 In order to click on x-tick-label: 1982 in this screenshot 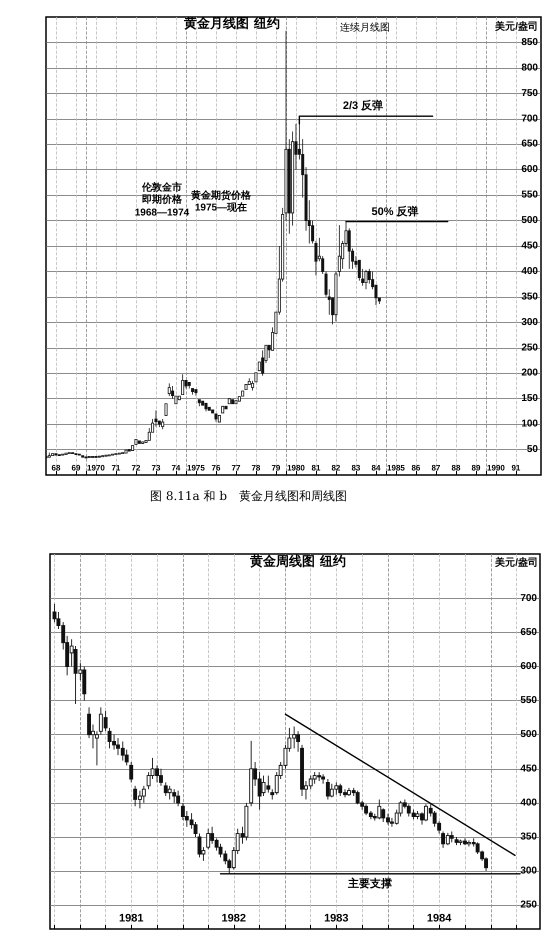, I will do `click(234, 918)`.